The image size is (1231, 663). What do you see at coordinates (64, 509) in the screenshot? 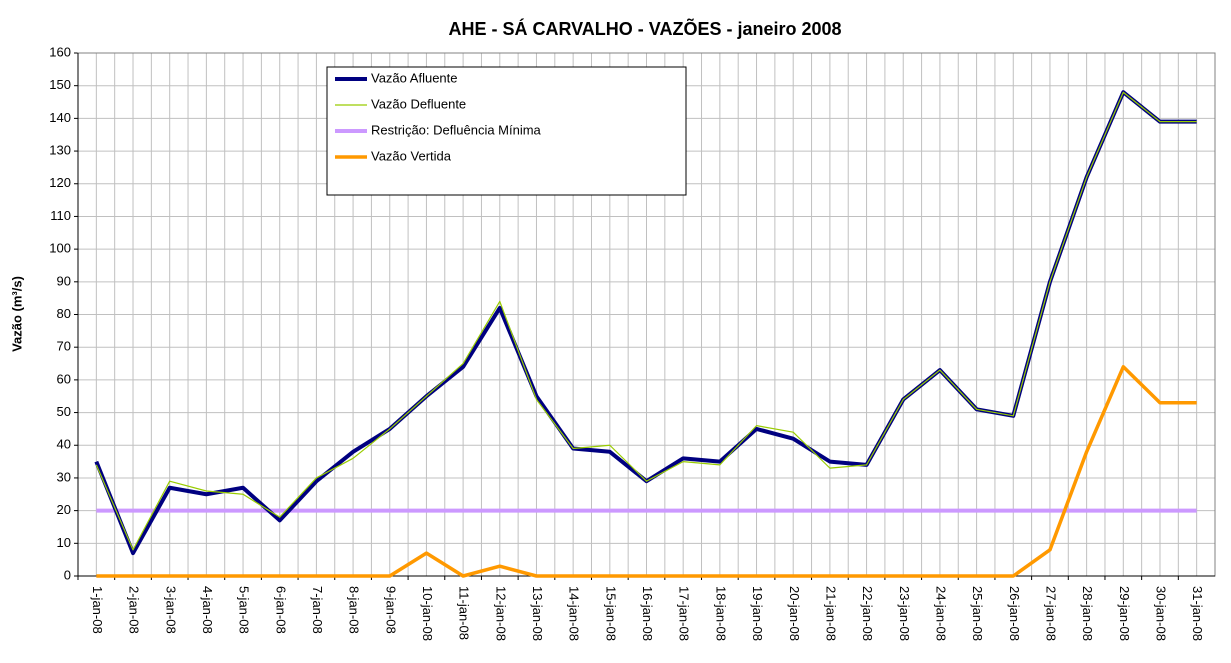
I see `y-tick-label: 20` at bounding box center [64, 509].